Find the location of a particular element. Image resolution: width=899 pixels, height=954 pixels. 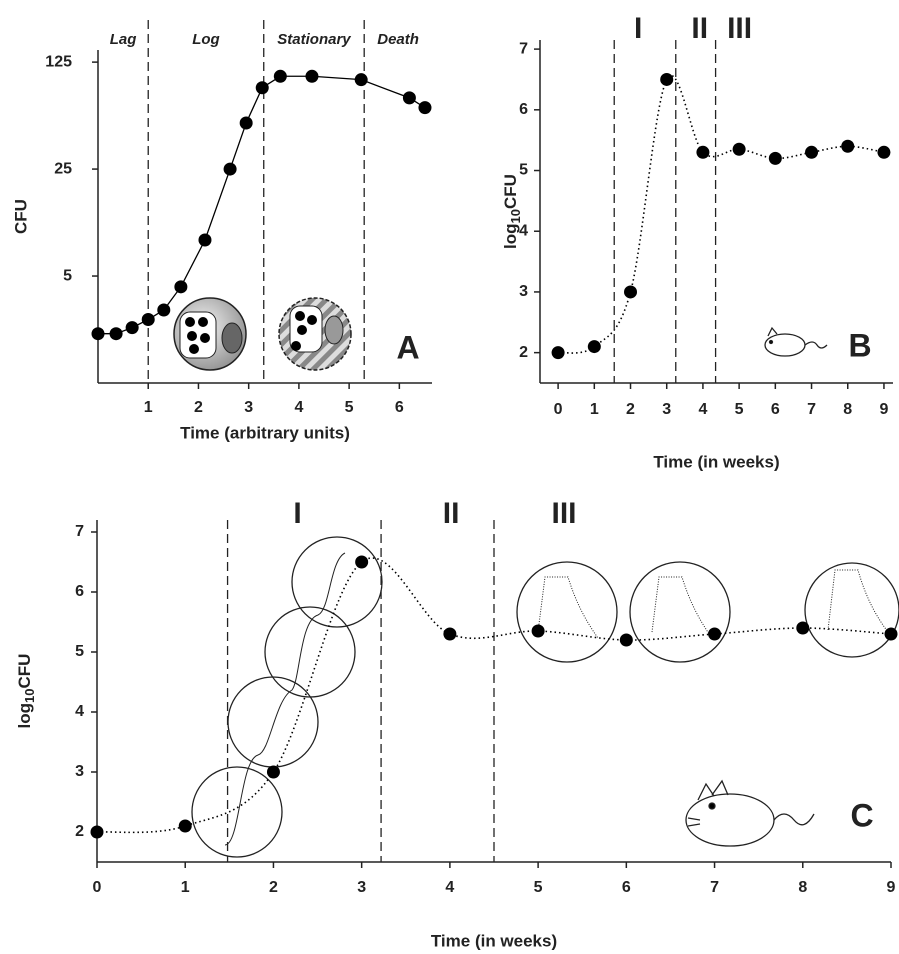

phase-label: Log is located at coordinates (206, 39).